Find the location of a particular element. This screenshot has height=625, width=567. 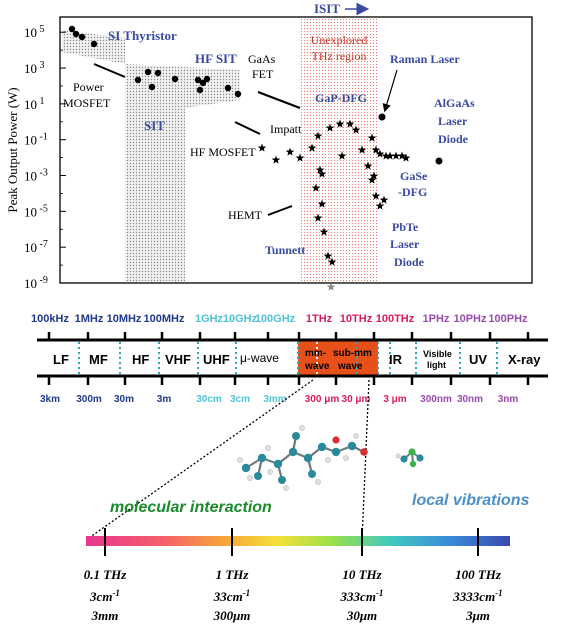

wavelength-label: 3nm is located at coordinates (508, 399).